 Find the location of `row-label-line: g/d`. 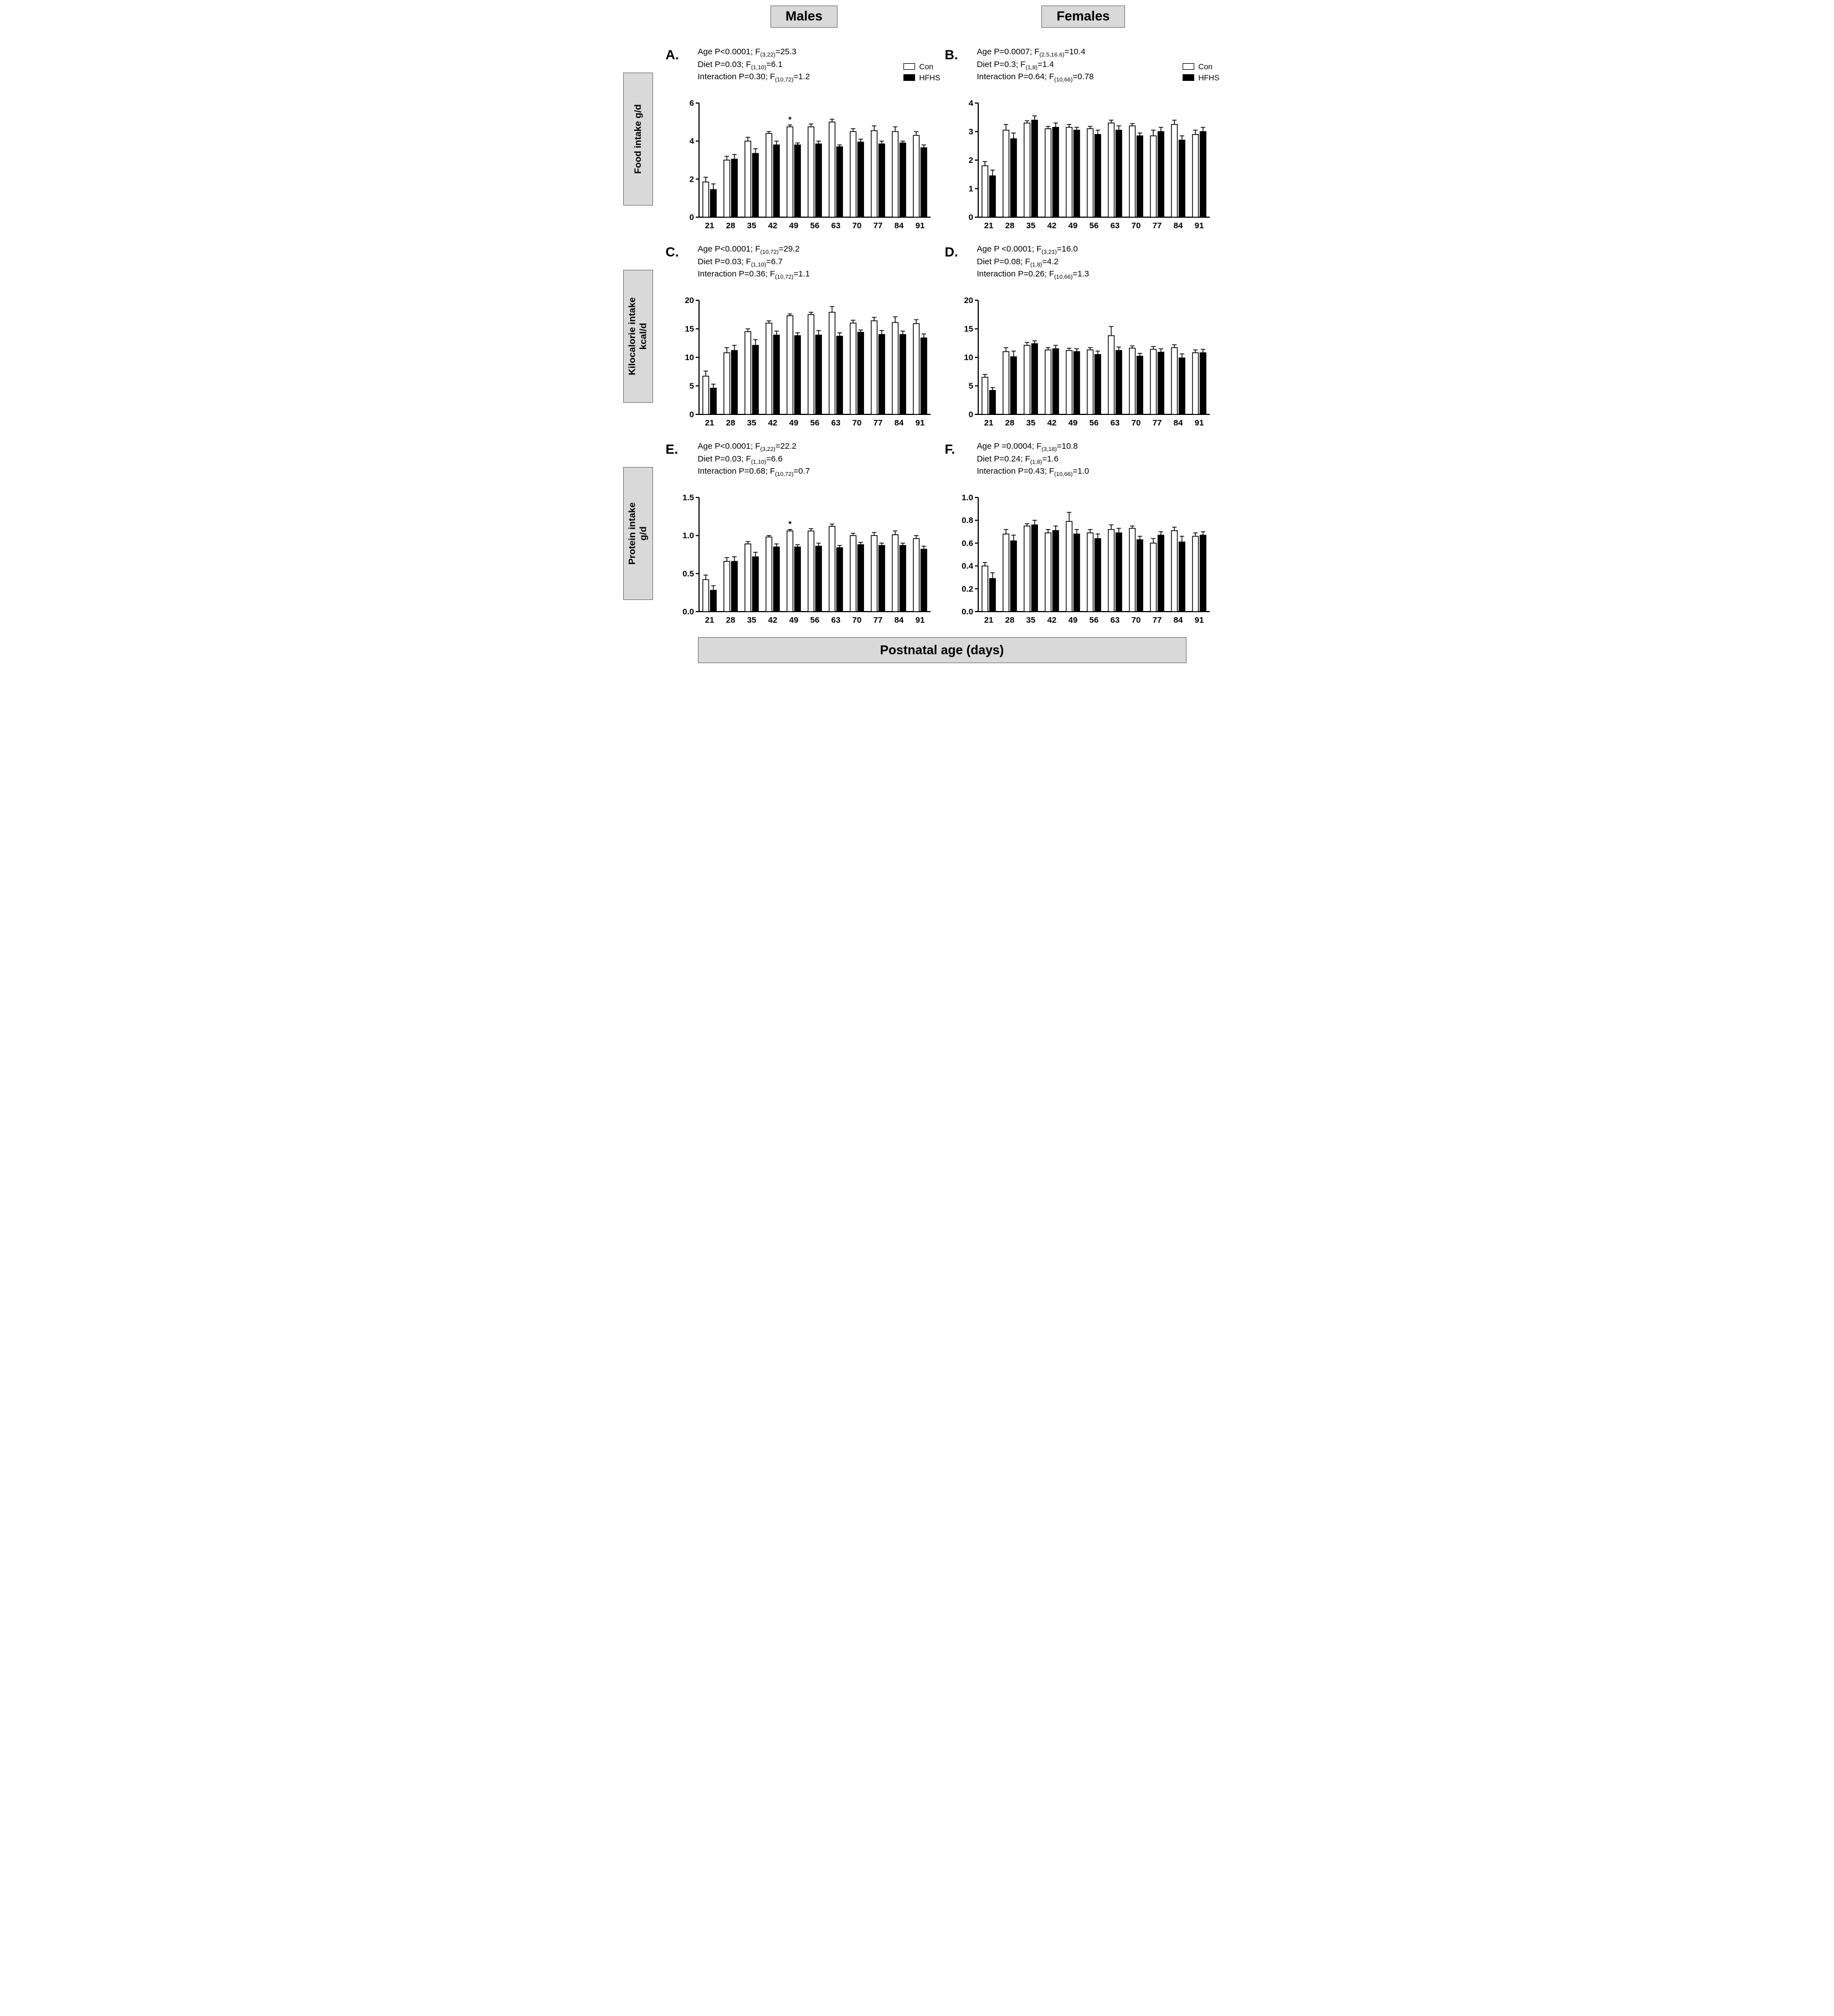

row-label-line: g/d is located at coordinates (643, 533).